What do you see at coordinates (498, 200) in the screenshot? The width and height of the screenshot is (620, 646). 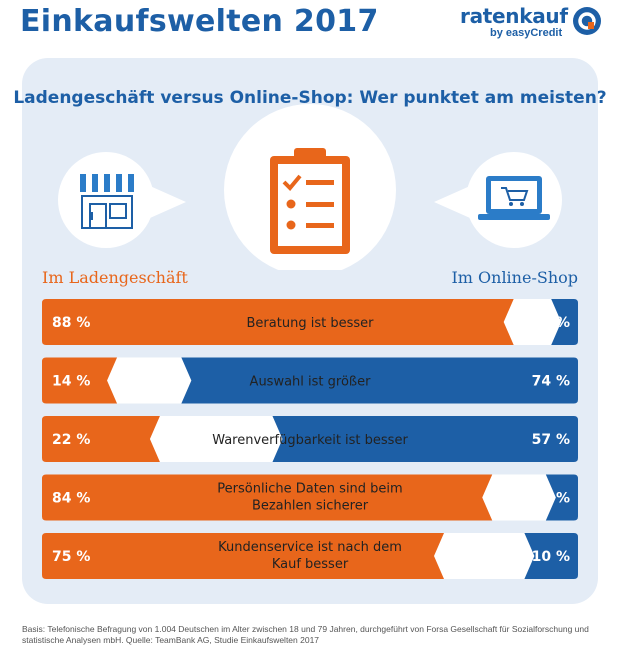 I see `laptop-shopping-cart-icon` at bounding box center [498, 200].